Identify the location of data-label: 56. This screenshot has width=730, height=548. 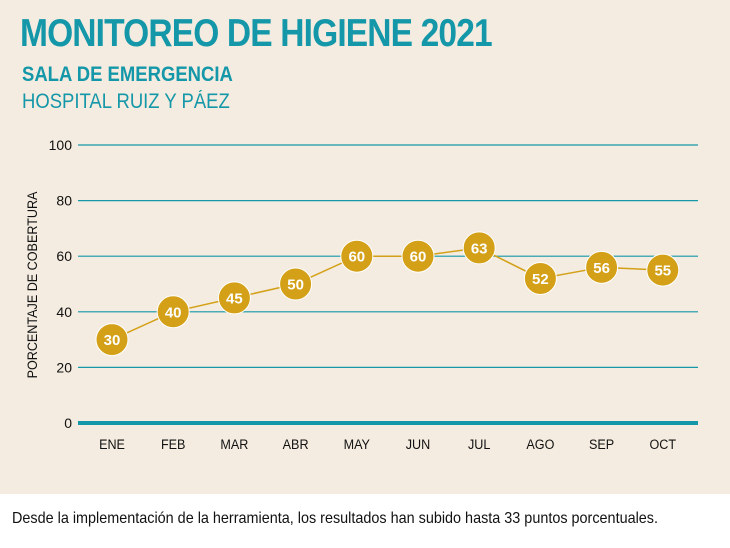
(601, 268).